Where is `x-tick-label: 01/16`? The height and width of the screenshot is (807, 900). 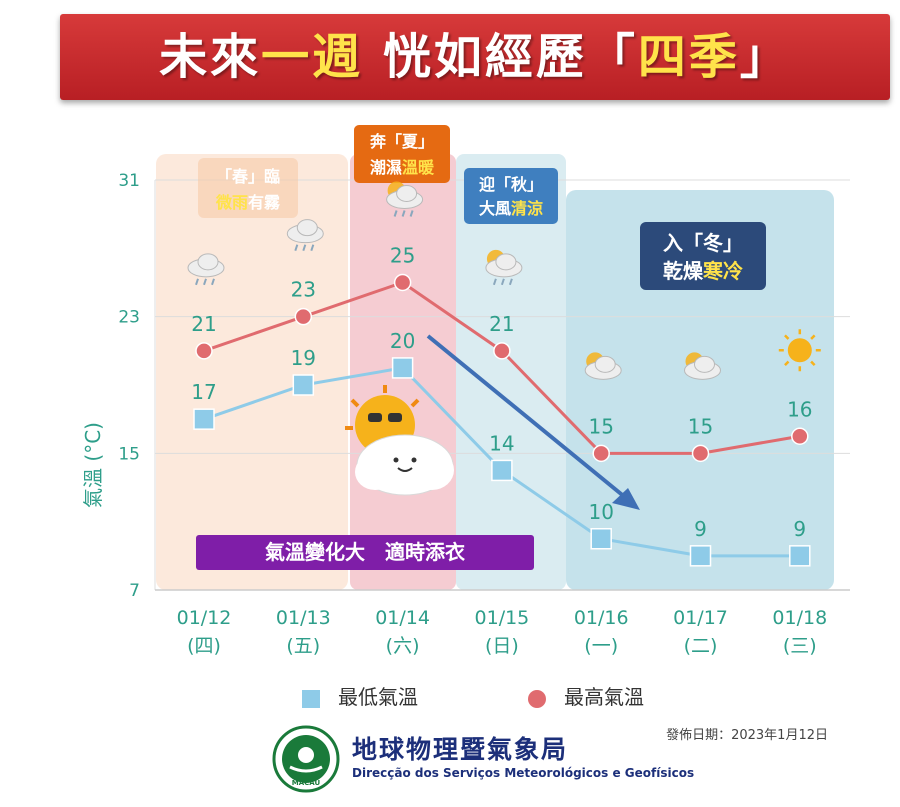 x-tick-label: 01/16 is located at coordinates (601, 618).